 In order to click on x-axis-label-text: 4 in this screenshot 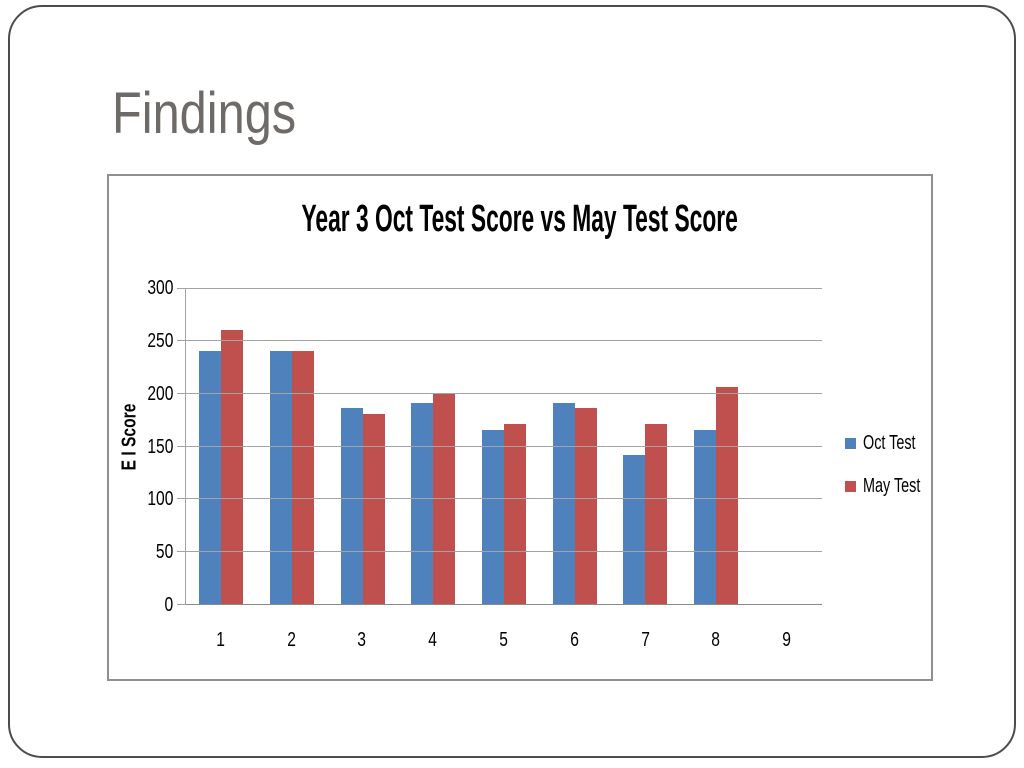, I will do `click(433, 640)`.